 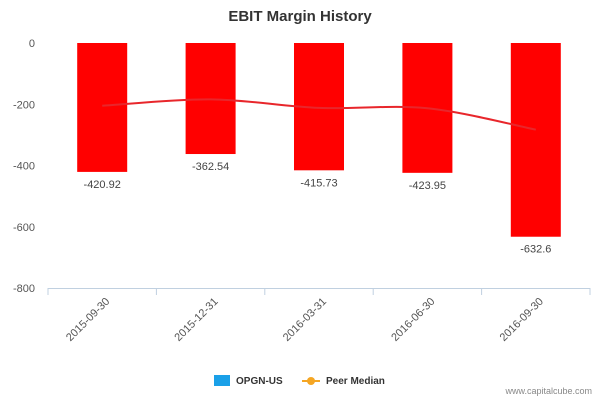 I want to click on legend-label-peer-median: Peer Median, so click(x=355, y=381).